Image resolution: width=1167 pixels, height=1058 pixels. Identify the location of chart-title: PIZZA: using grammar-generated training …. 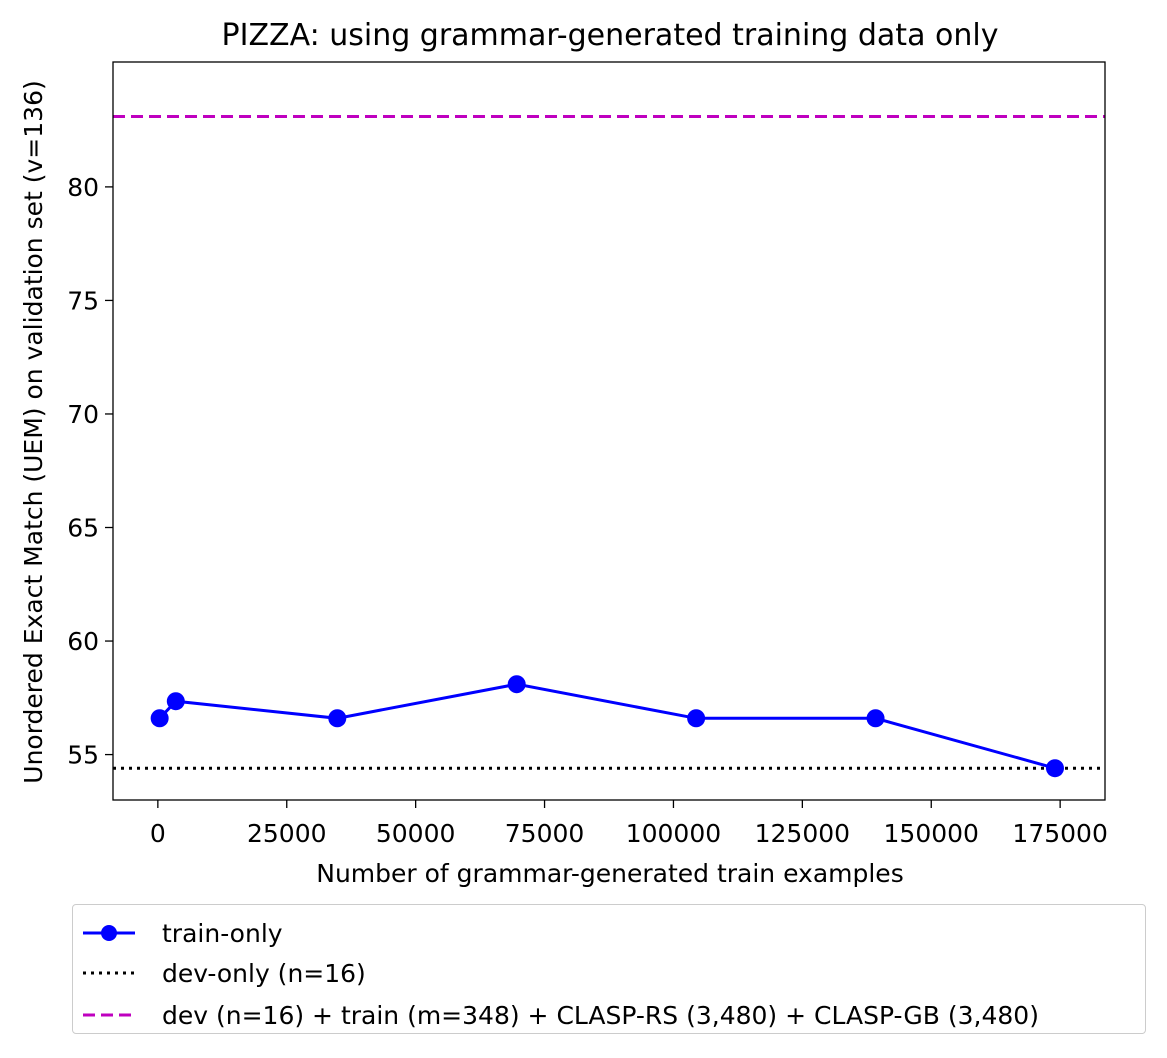
(610, 35).